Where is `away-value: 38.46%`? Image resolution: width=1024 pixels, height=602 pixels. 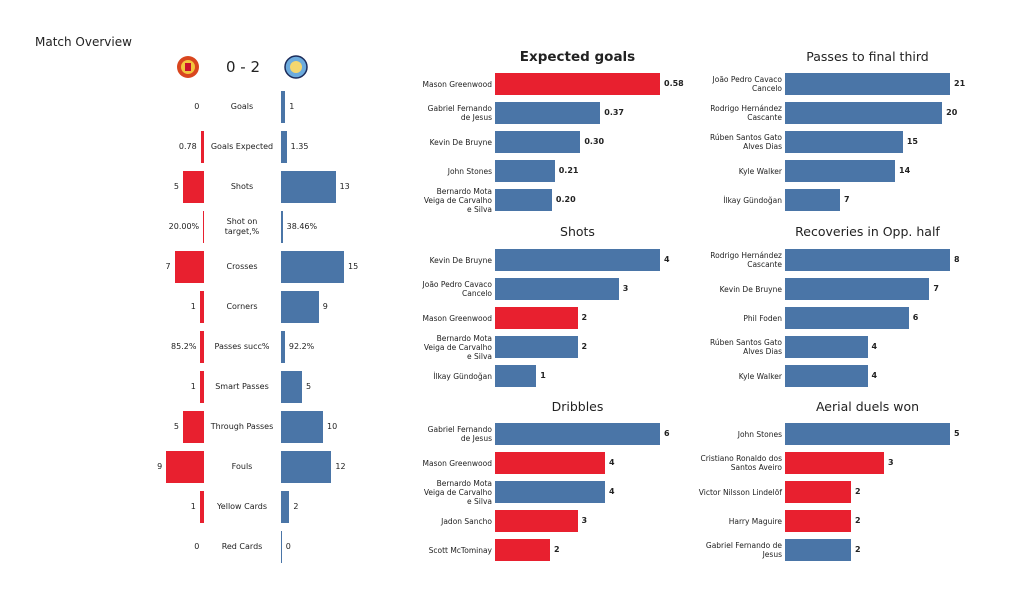
away-value: 38.46% is located at coordinates (302, 226).